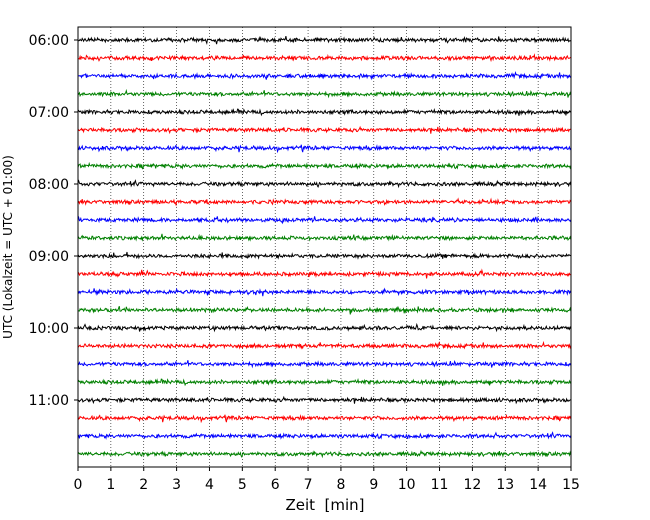 The width and height of the screenshot is (650, 520). Describe the element at coordinates (324, 505) in the screenshot. I see `x-axis-label: Zeit [min]` at that location.